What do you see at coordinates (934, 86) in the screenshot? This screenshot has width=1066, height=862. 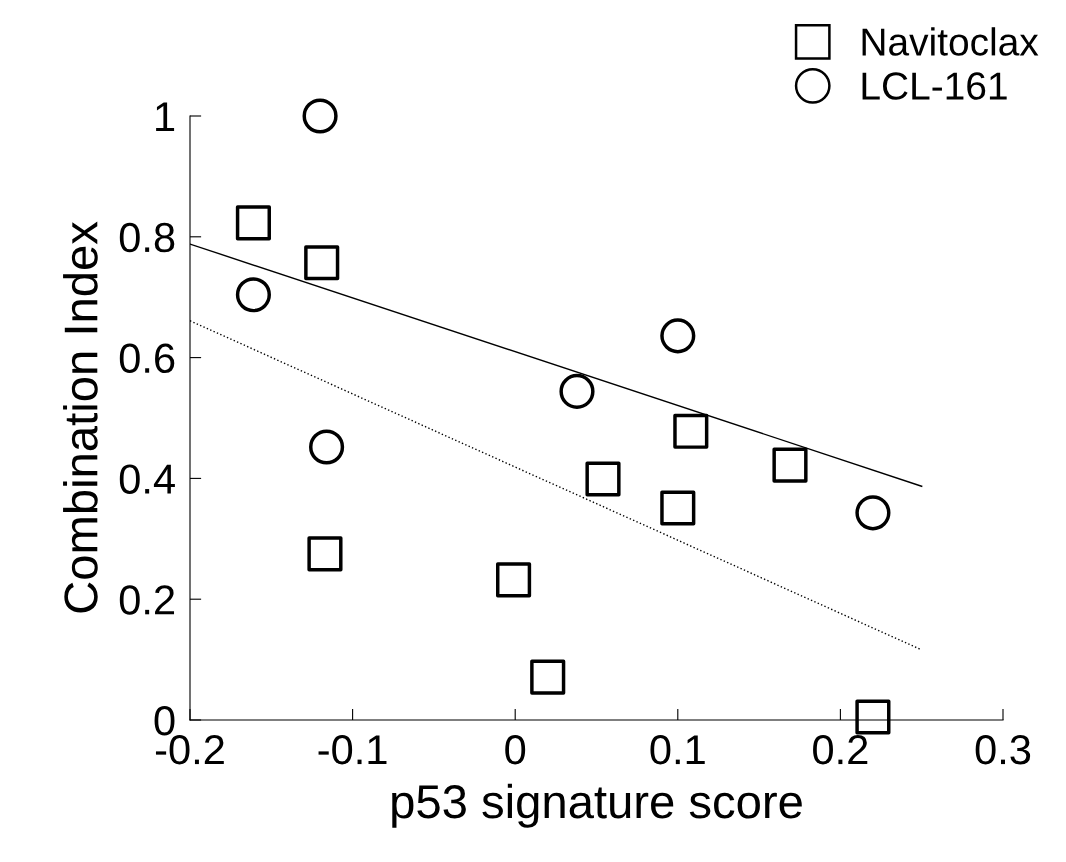 I see `legend-label: LCL-161` at bounding box center [934, 86].